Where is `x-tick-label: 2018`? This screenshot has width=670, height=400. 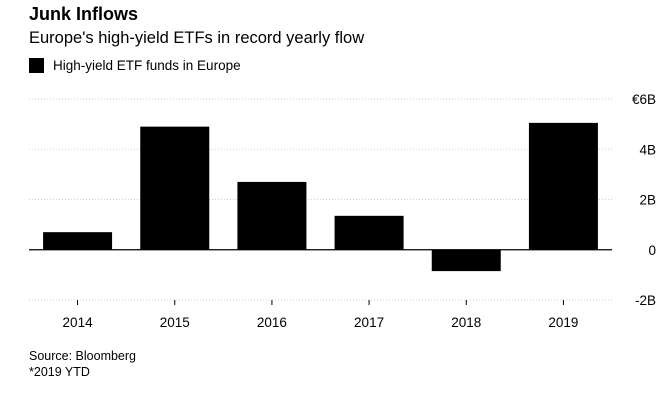 x-tick-label: 2018 is located at coordinates (466, 322).